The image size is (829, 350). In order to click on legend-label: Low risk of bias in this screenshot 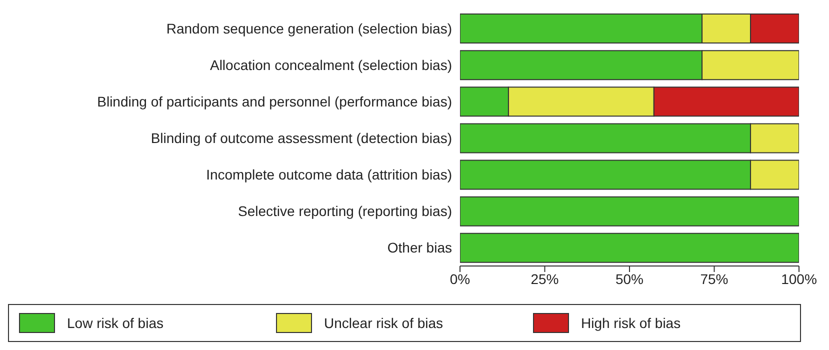, I will do `click(115, 323)`.